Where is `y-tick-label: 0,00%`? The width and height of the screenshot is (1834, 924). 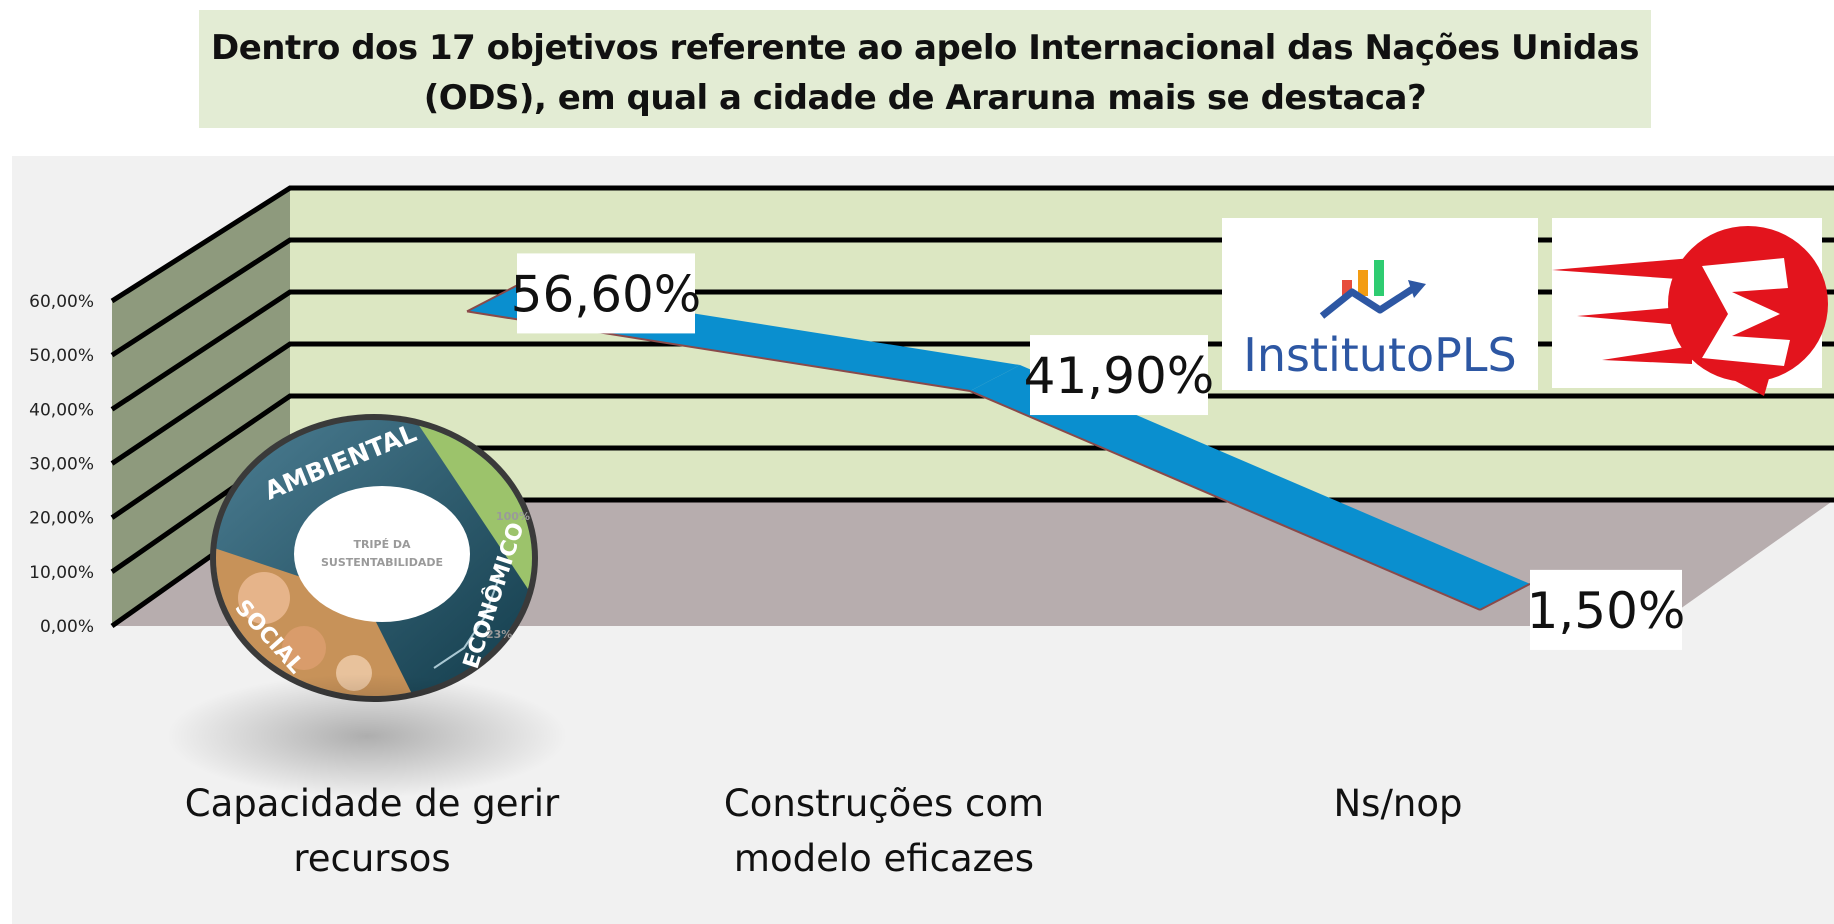 y-tick-label: 0,00% is located at coordinates (67, 627).